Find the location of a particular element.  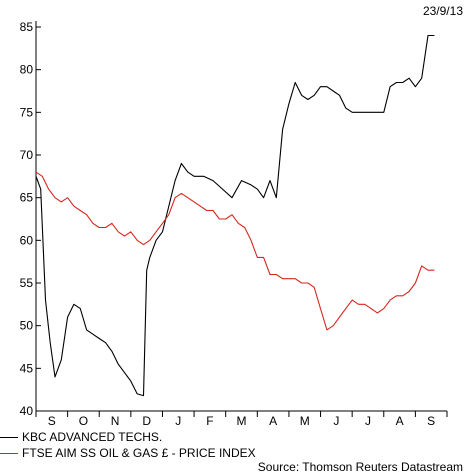

y-tick-label: 85 is located at coordinates (27, 27).